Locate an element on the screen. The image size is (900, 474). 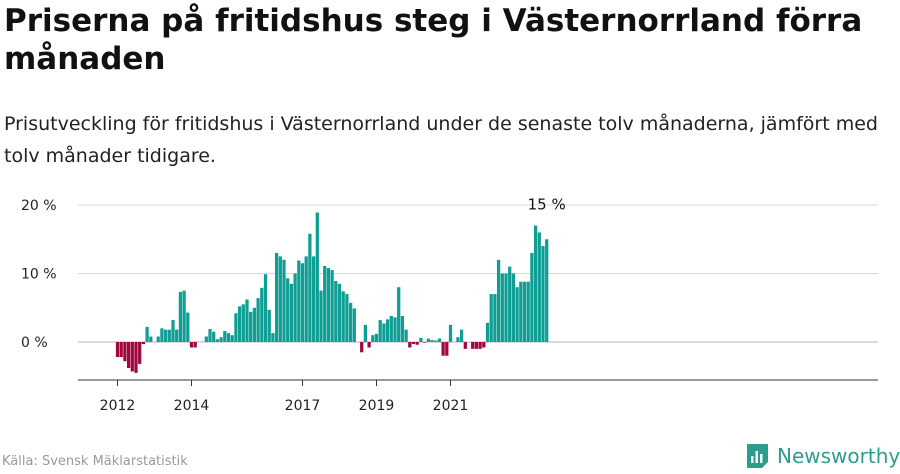
last-value-label: 15 % is located at coordinates (547, 204).